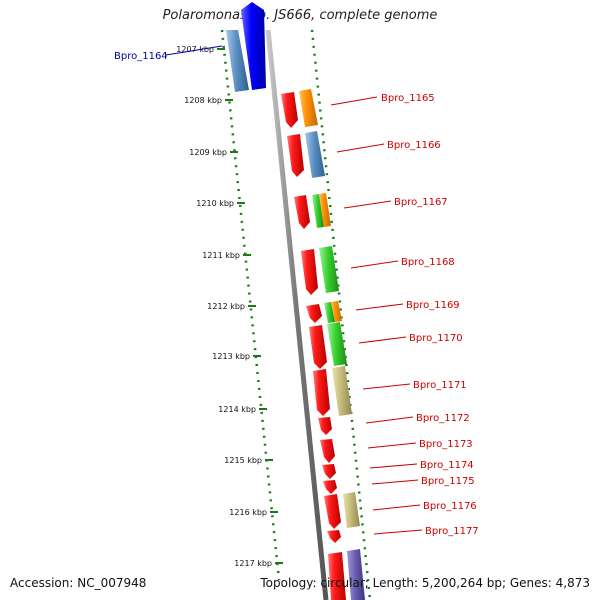 The width and height of the screenshot is (600, 600). I want to click on map-title: Polaromonas sp. JS666, complete genome, so click(300, 15).